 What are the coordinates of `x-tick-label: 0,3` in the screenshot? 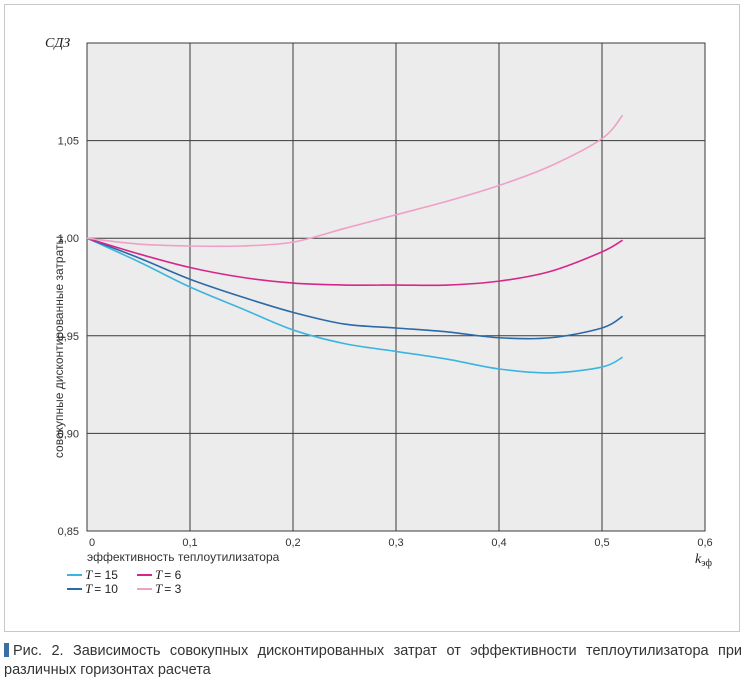 It's located at (395, 543).